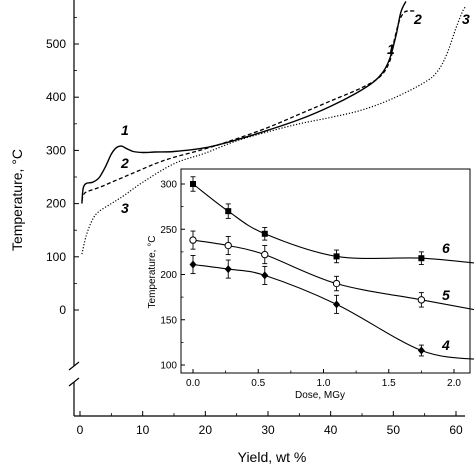 The image size is (474, 470). Describe the element at coordinates (168, 230) in the screenshot. I see `inset-y-tick-label: 250` at that location.